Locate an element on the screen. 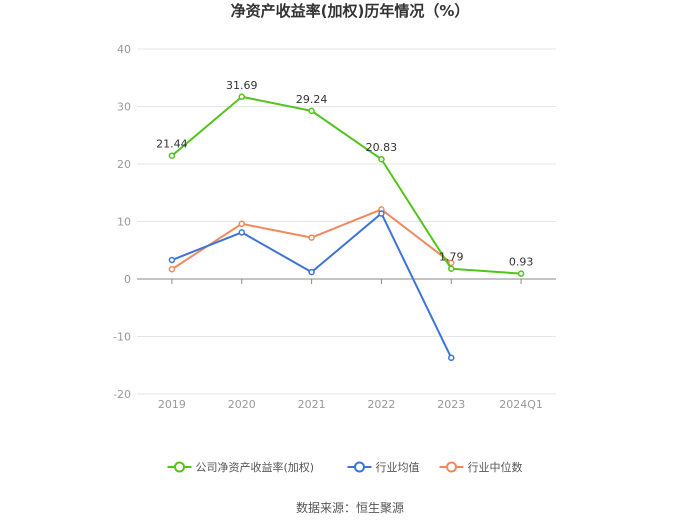 Image resolution: width=700 pixels, height=524 pixels. y-tick-label: 20 is located at coordinates (124, 164).